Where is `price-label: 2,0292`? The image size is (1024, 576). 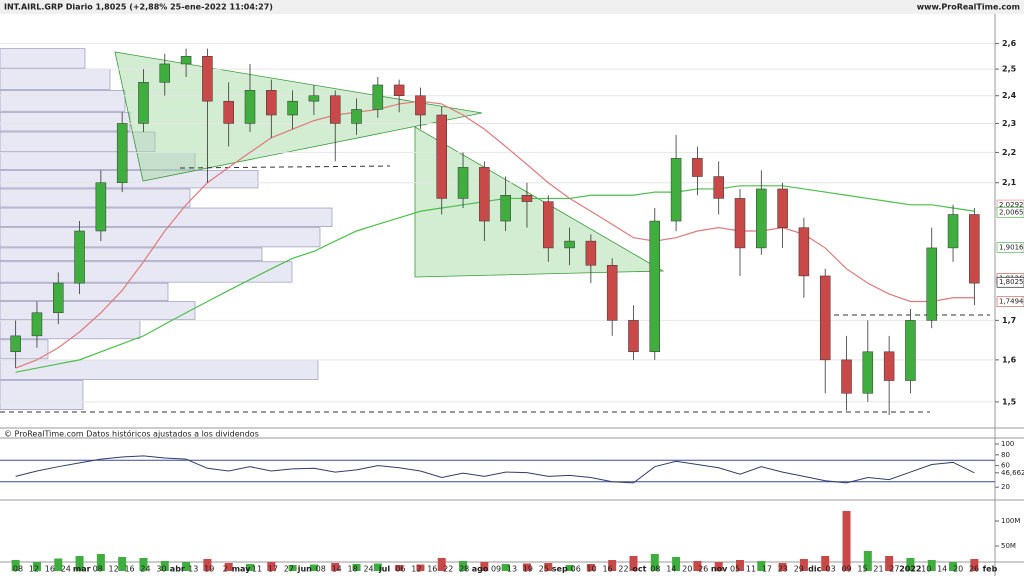
price-label: 2,0292 is located at coordinates (1011, 205).